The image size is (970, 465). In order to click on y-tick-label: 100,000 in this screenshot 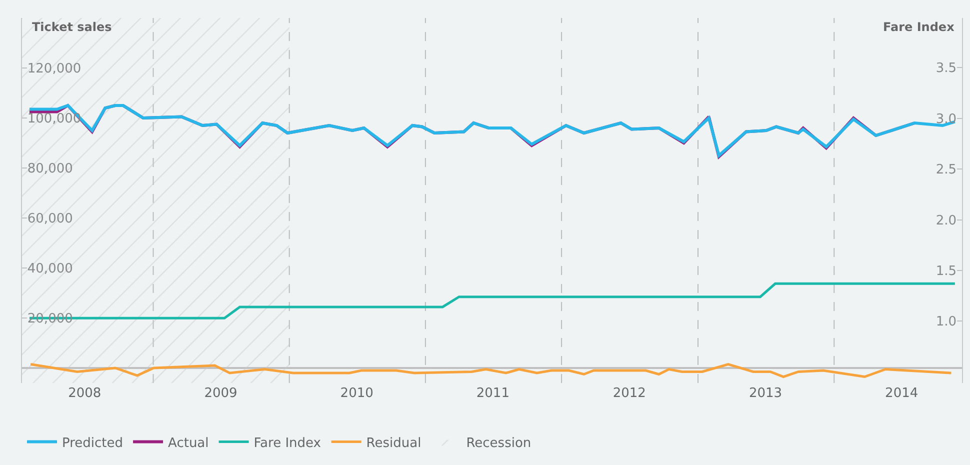, I will do `click(54, 119)`.